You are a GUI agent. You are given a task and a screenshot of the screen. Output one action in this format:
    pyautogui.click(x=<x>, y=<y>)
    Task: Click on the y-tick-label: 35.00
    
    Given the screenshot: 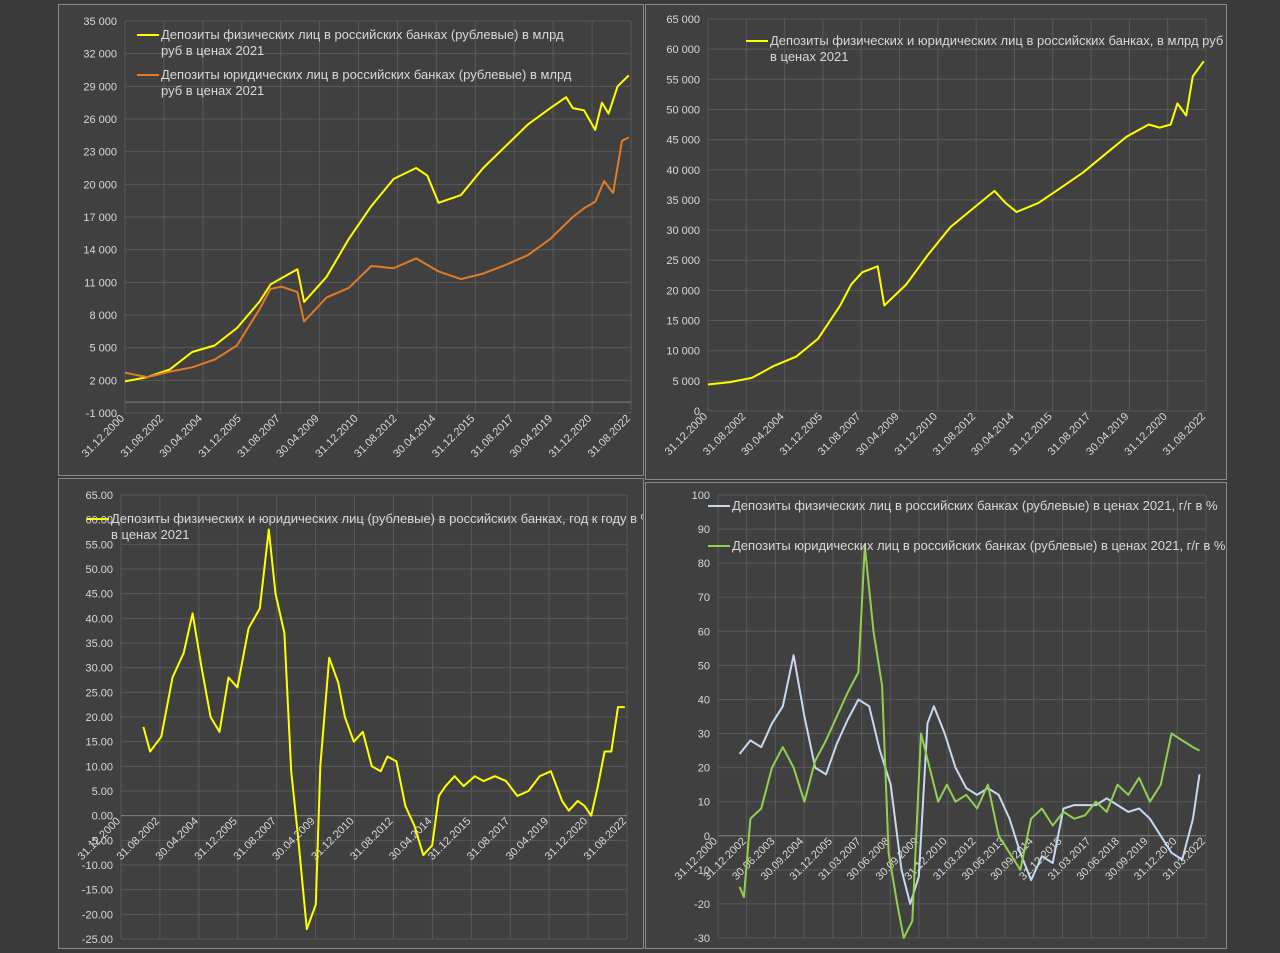 What is the action you would take?
    pyautogui.click(x=99, y=644)
    